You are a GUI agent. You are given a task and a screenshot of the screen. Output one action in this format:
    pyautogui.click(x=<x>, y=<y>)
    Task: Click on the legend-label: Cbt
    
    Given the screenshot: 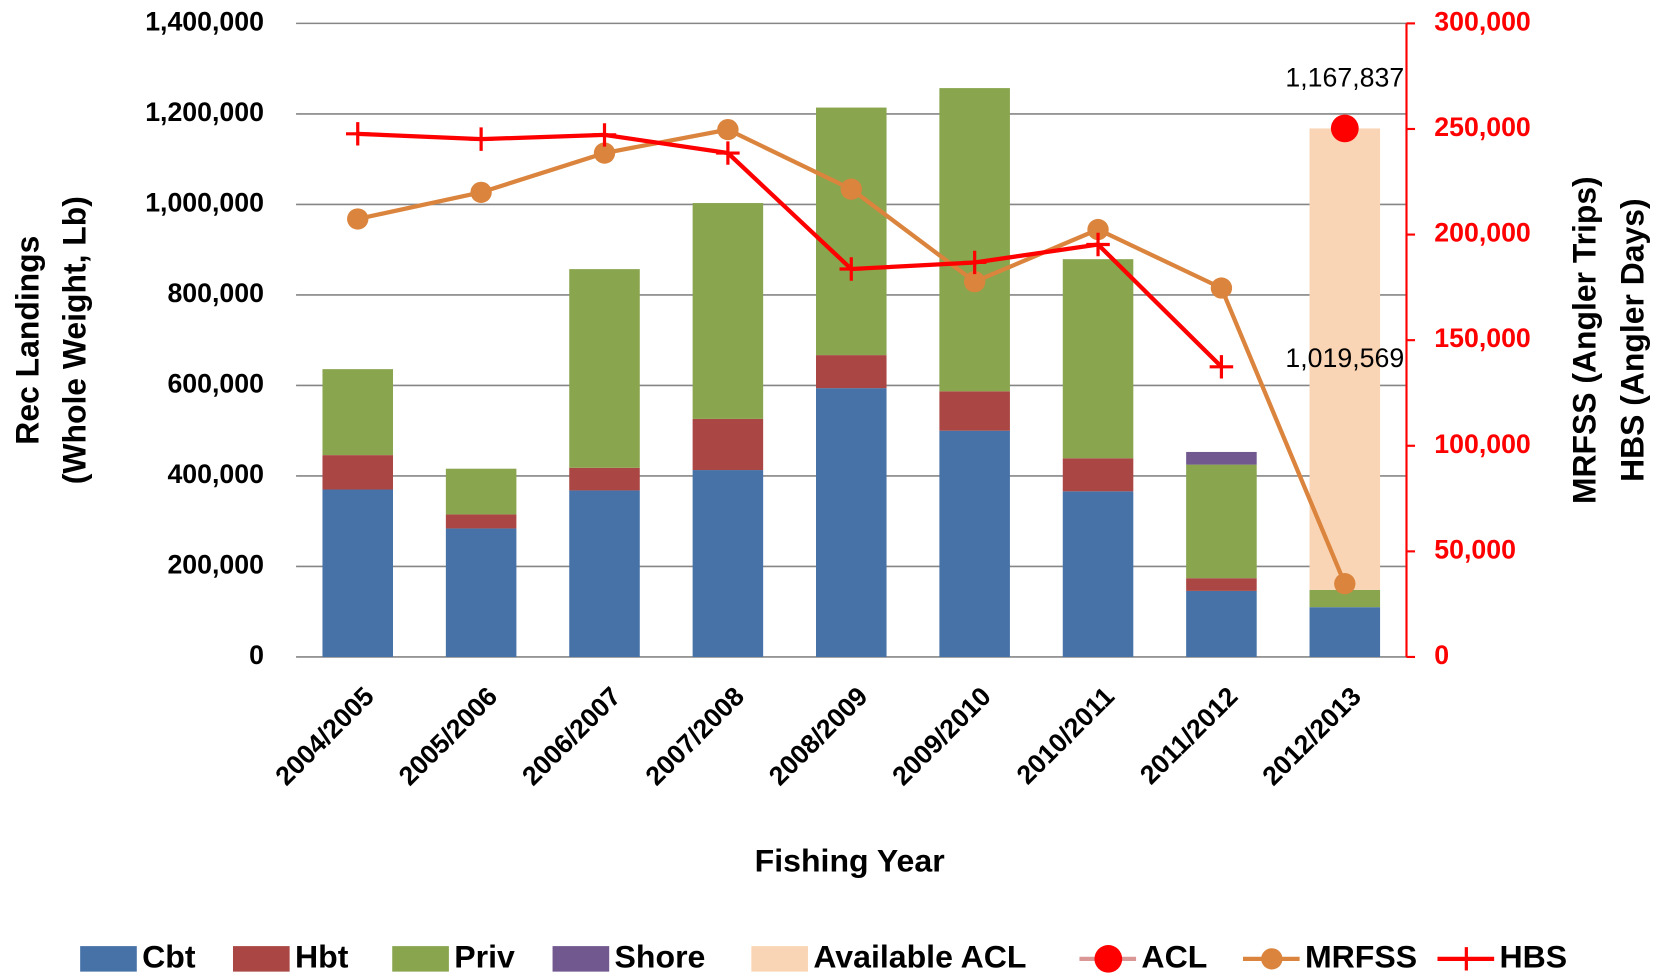 What is the action you would take?
    pyautogui.click(x=169, y=956)
    